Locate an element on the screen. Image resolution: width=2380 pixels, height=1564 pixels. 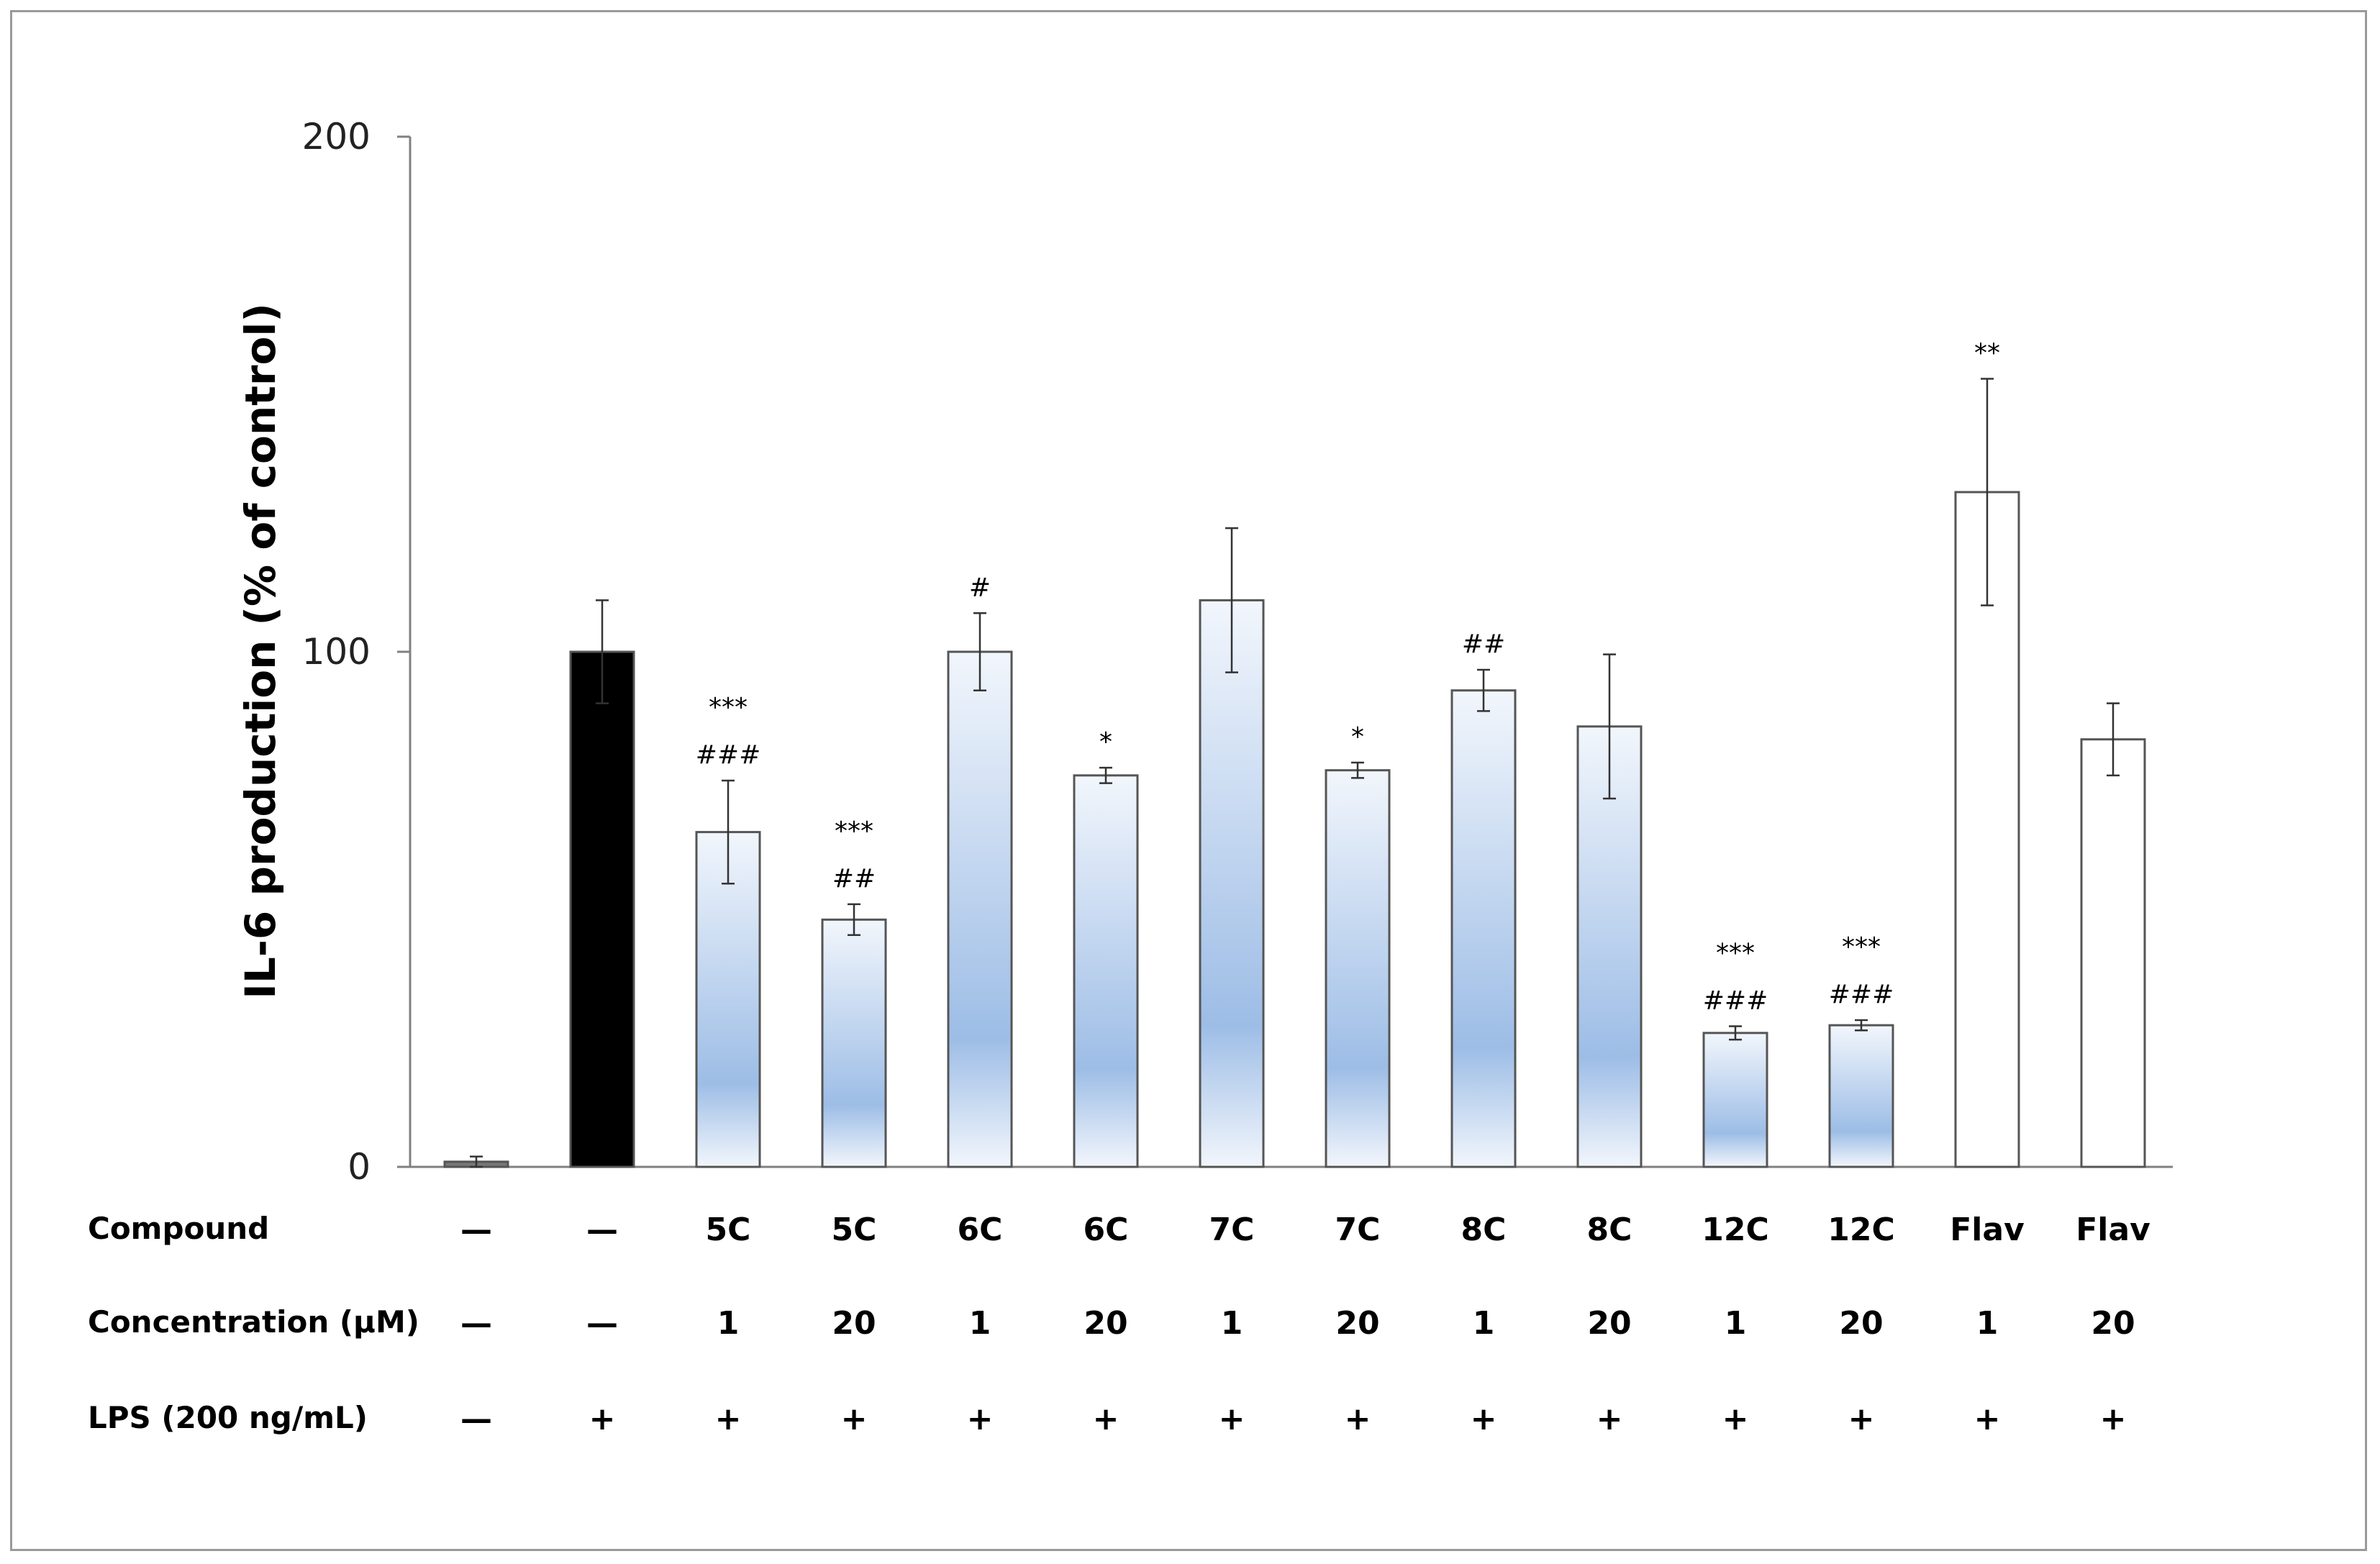
table-row-label: LPS (200 ng/mL) is located at coordinates (228, 1417).